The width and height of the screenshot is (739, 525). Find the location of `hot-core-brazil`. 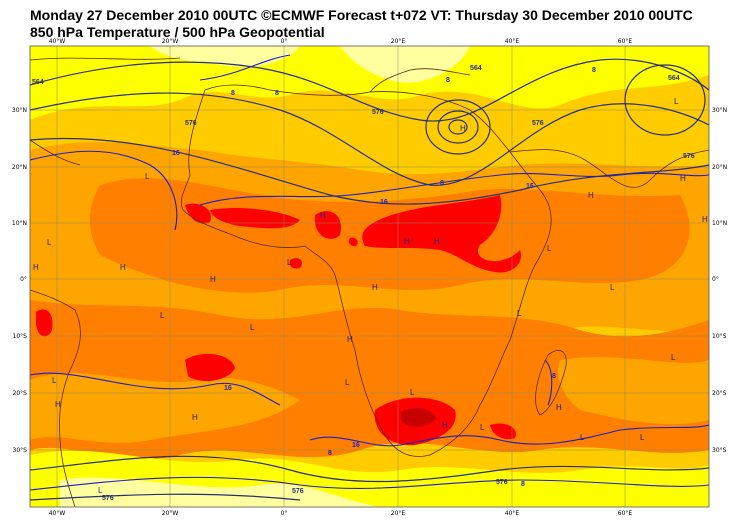

hot-core-brazil is located at coordinates (44, 323).